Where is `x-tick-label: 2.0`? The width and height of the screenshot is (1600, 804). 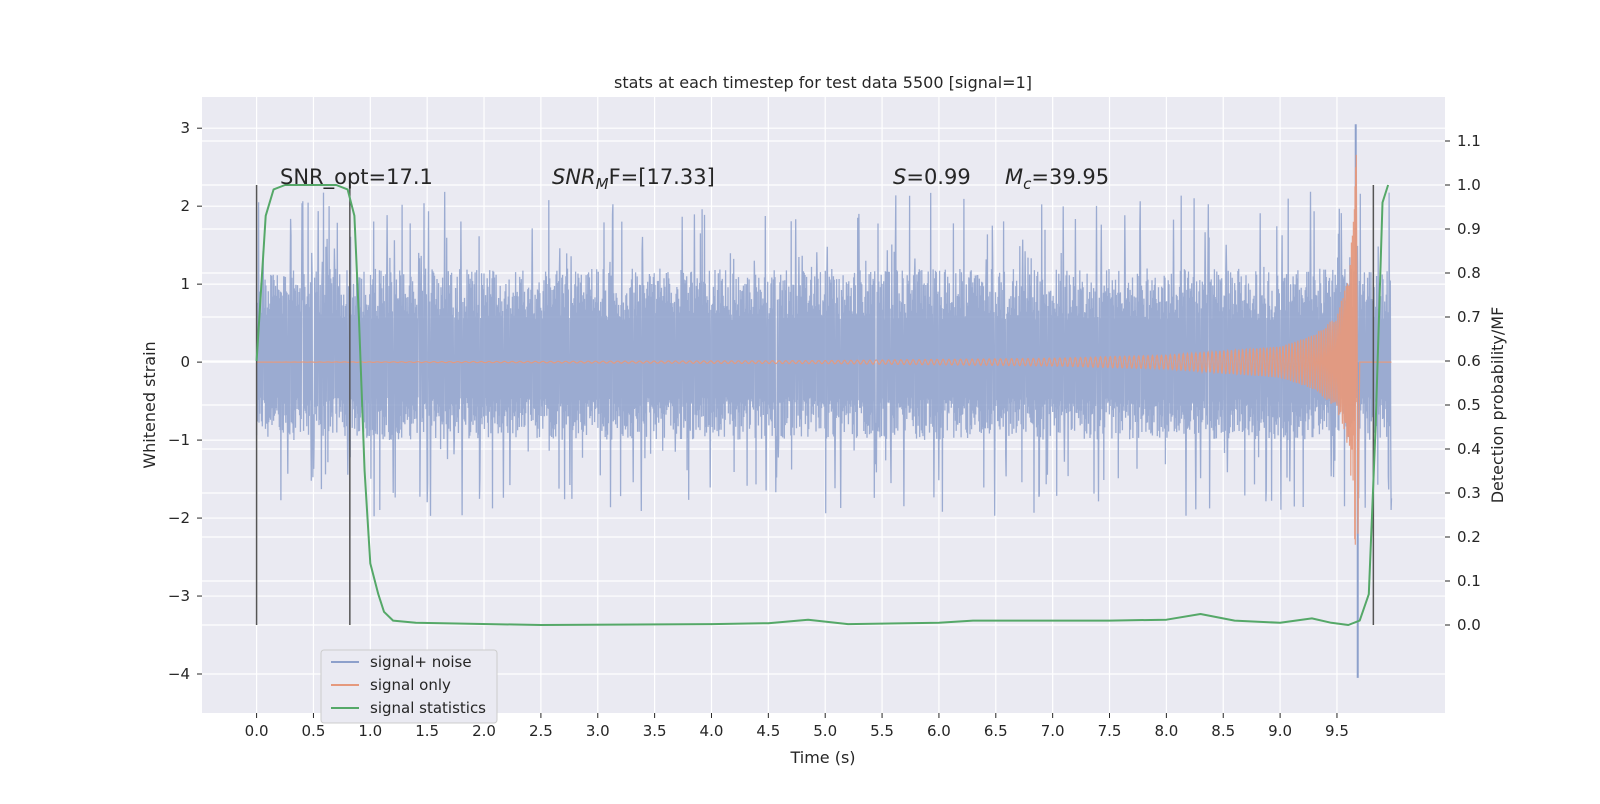
x-tick-label: 2.0 is located at coordinates (484, 731).